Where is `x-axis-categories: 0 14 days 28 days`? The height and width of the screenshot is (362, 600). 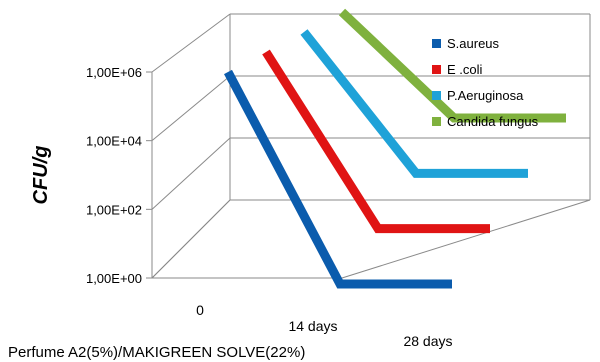 x-axis-categories: 0 14 days 28 days is located at coordinates (324, 325).